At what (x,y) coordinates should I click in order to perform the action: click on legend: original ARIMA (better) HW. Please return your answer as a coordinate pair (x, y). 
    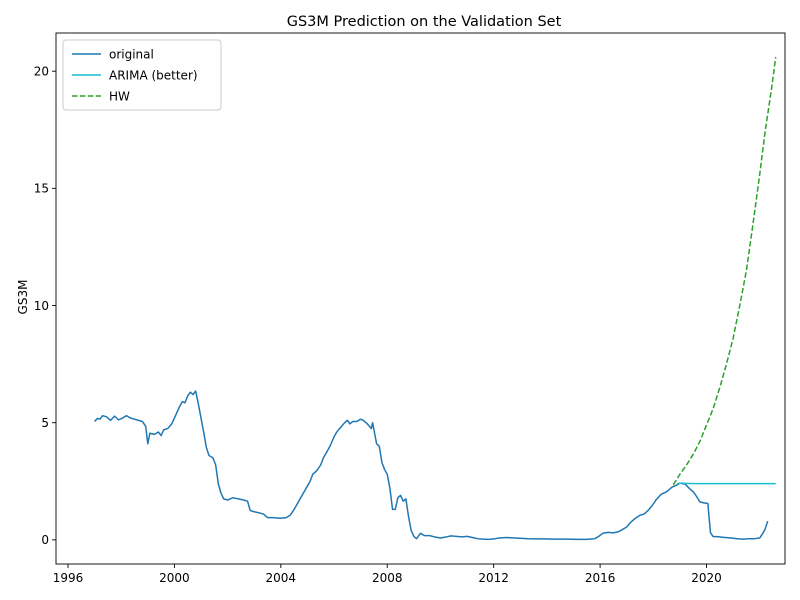
    Looking at the image, I should click on (142, 75).